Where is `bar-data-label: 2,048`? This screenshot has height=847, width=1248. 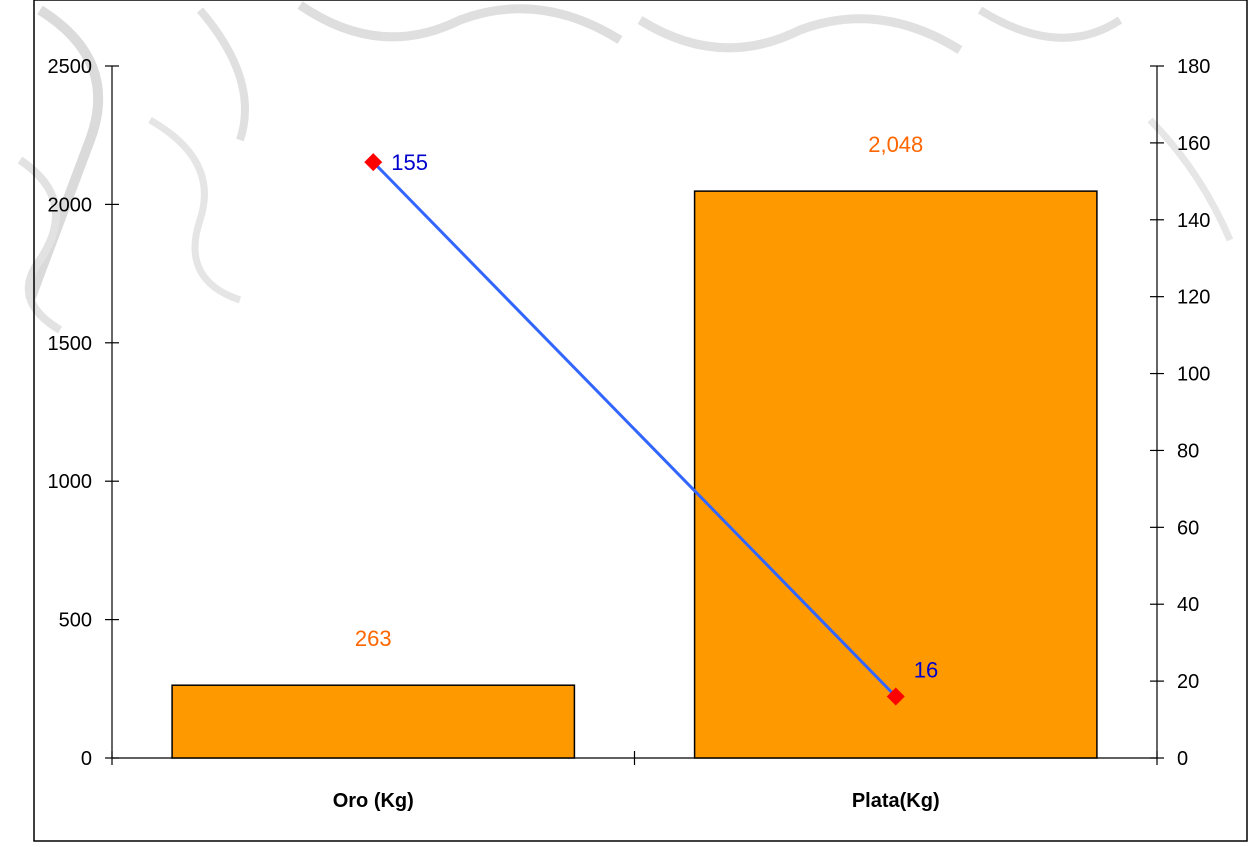 bar-data-label: 2,048 is located at coordinates (895, 144).